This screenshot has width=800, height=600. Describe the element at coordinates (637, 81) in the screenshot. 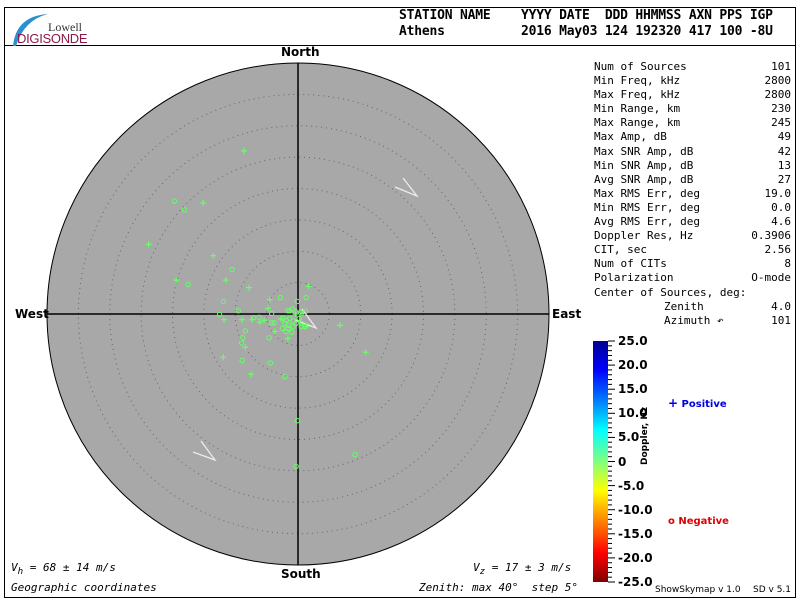

I see `stat-label: Min Freq, kHz` at that location.